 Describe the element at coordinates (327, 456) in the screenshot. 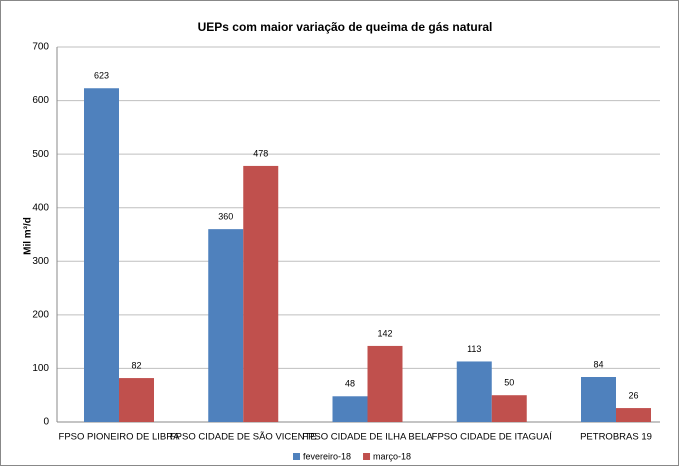

I see `legend-label: fevereiro-18` at that location.